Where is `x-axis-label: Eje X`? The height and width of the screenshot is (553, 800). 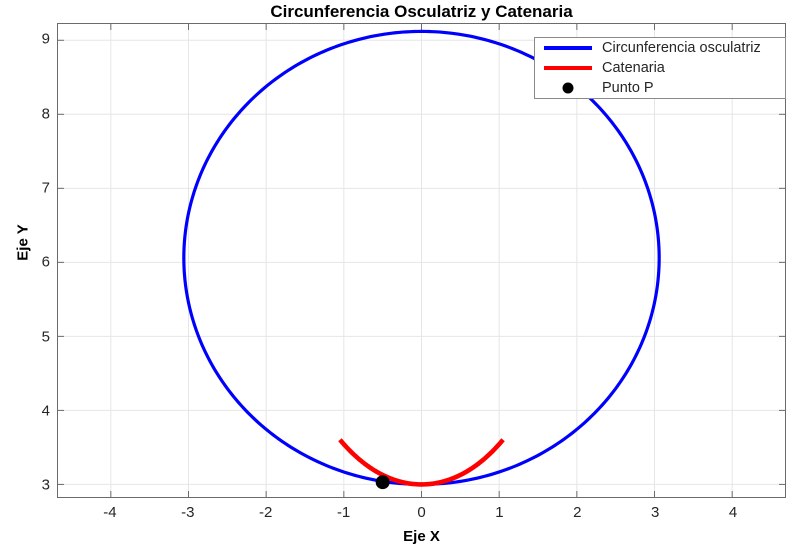
x-axis-label: Eje X is located at coordinates (421, 536).